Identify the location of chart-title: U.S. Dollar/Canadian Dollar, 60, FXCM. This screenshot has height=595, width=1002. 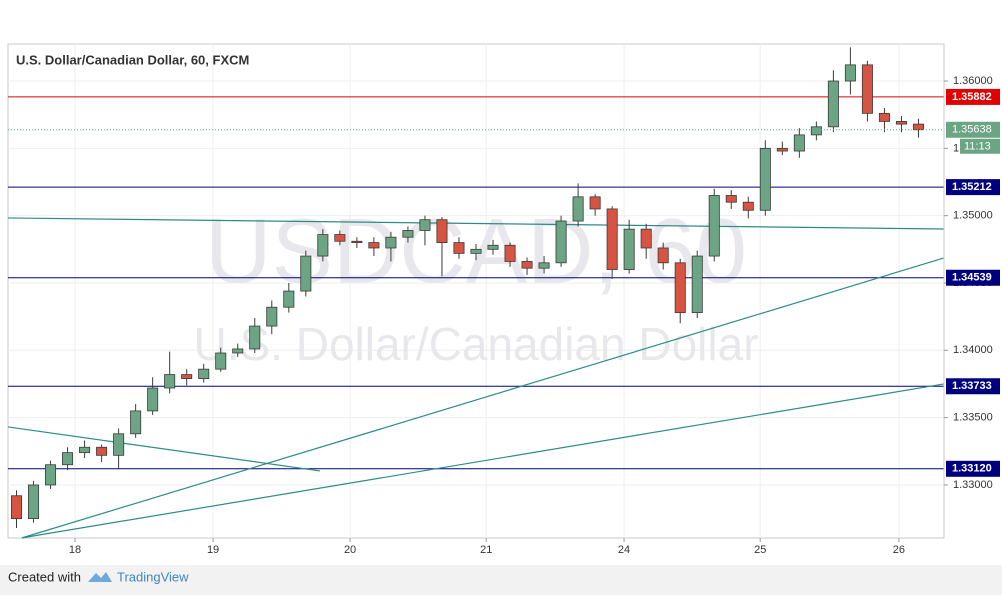
(132, 59).